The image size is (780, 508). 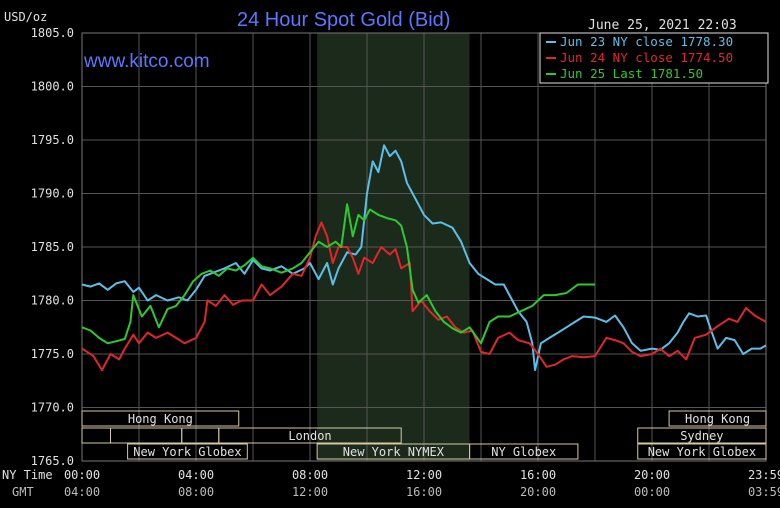 What do you see at coordinates (52, 87) in the screenshot?
I see `y-tick-label: 1800.0` at bounding box center [52, 87].